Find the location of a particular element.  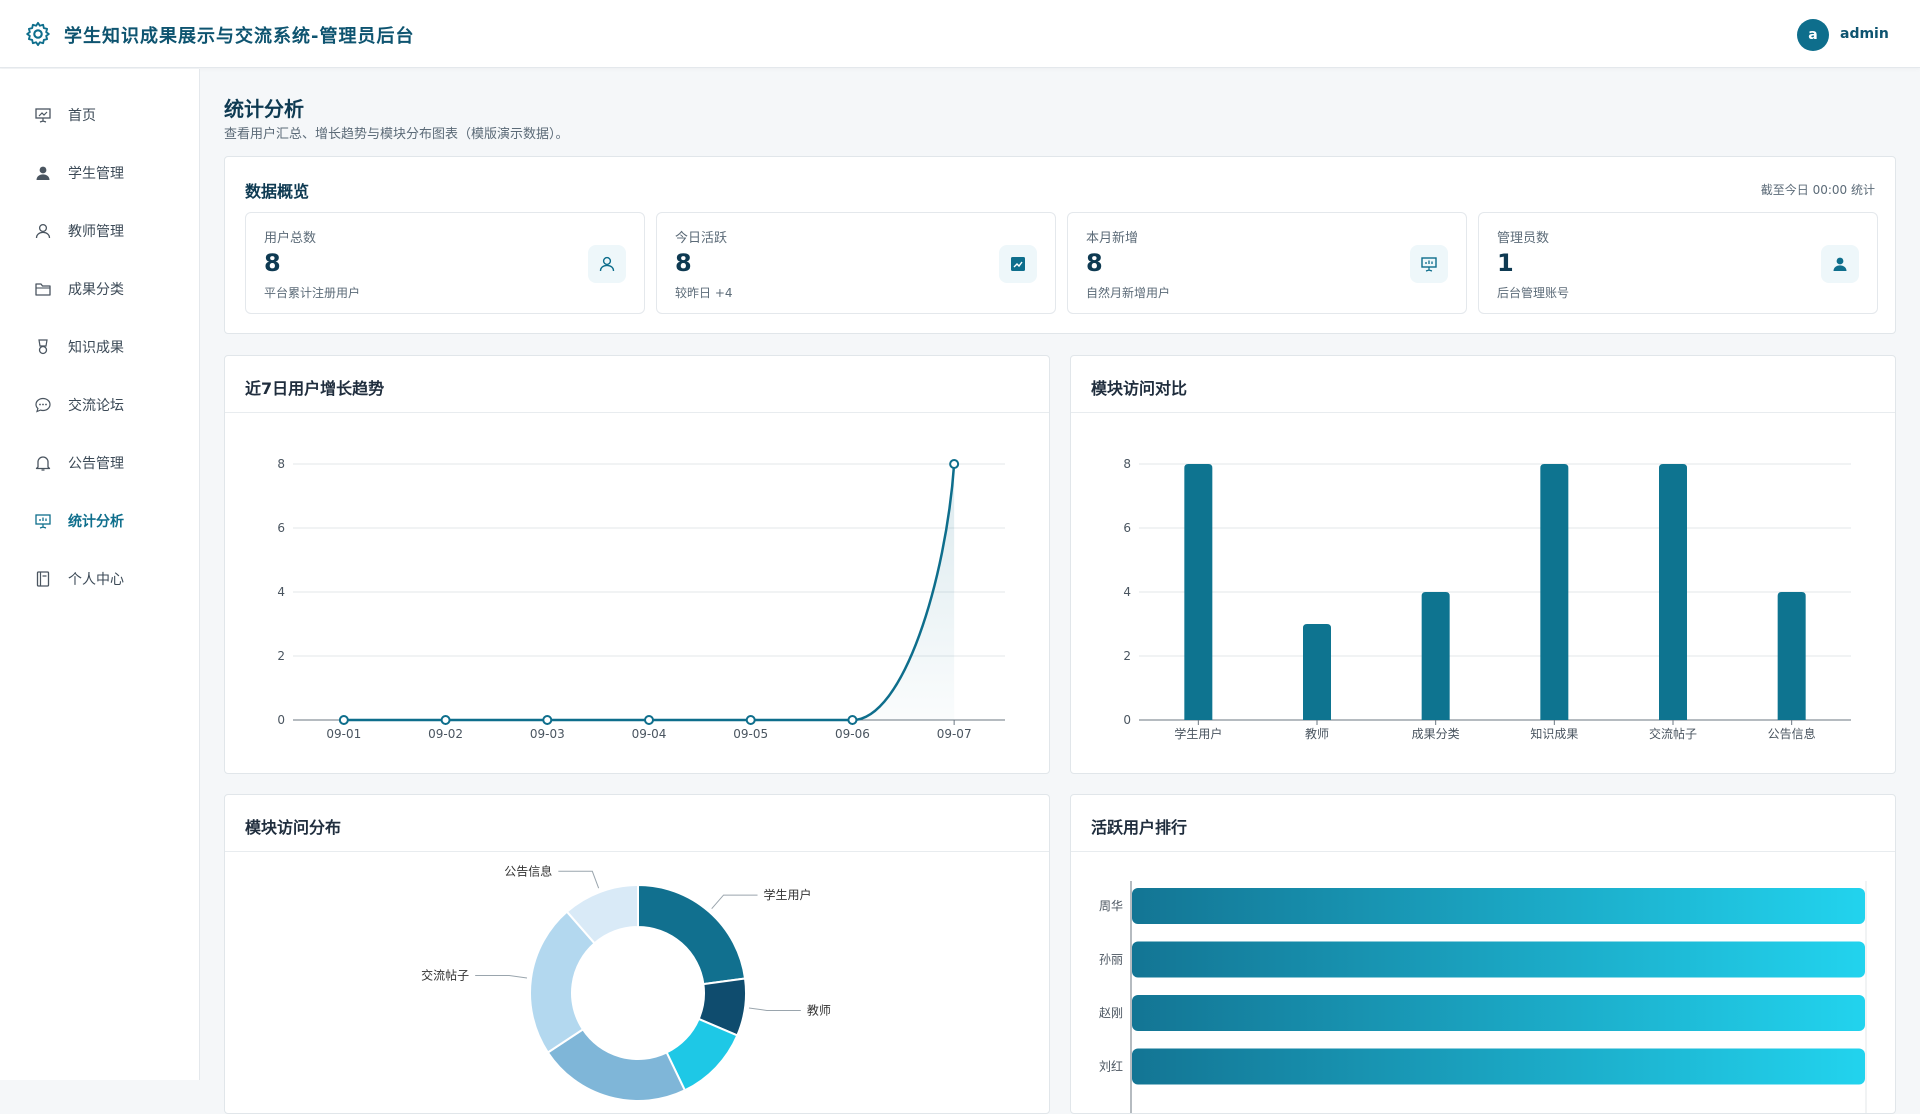

username: admin is located at coordinates (1864, 34).